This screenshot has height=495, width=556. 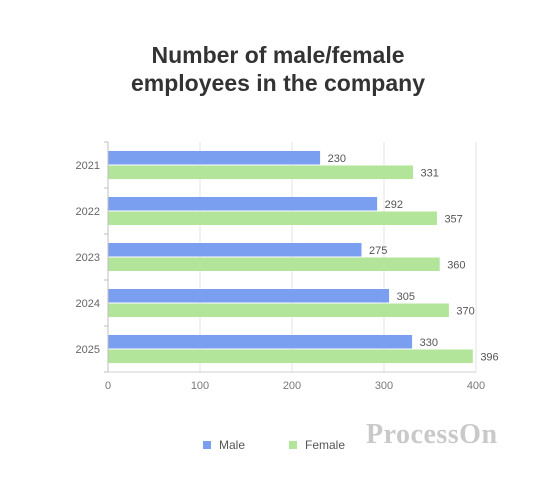 I want to click on x-tick-label: 300, so click(x=384, y=386).